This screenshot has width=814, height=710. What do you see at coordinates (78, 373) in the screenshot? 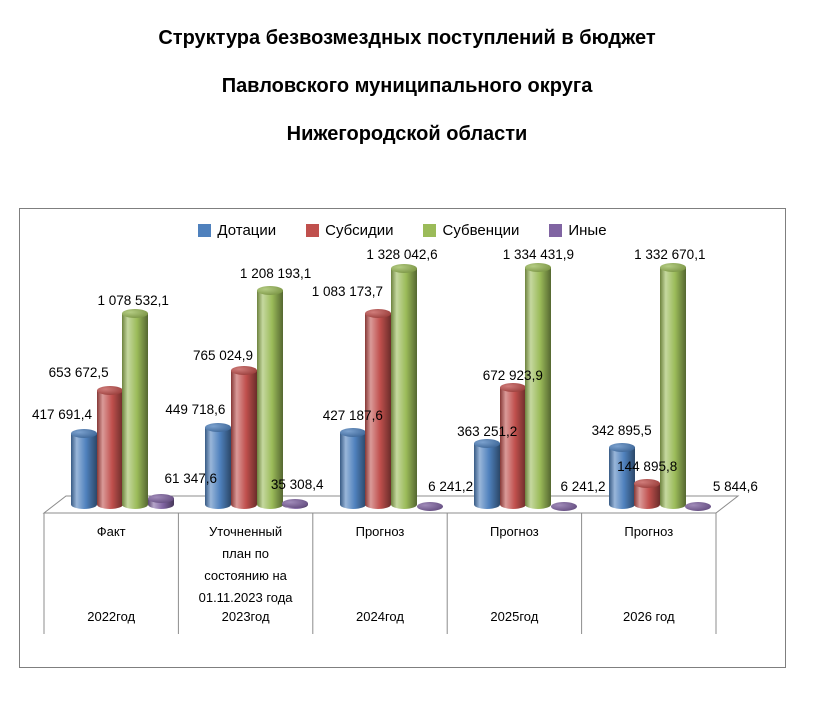
I see `data-label: 653 672,5` at bounding box center [78, 373].